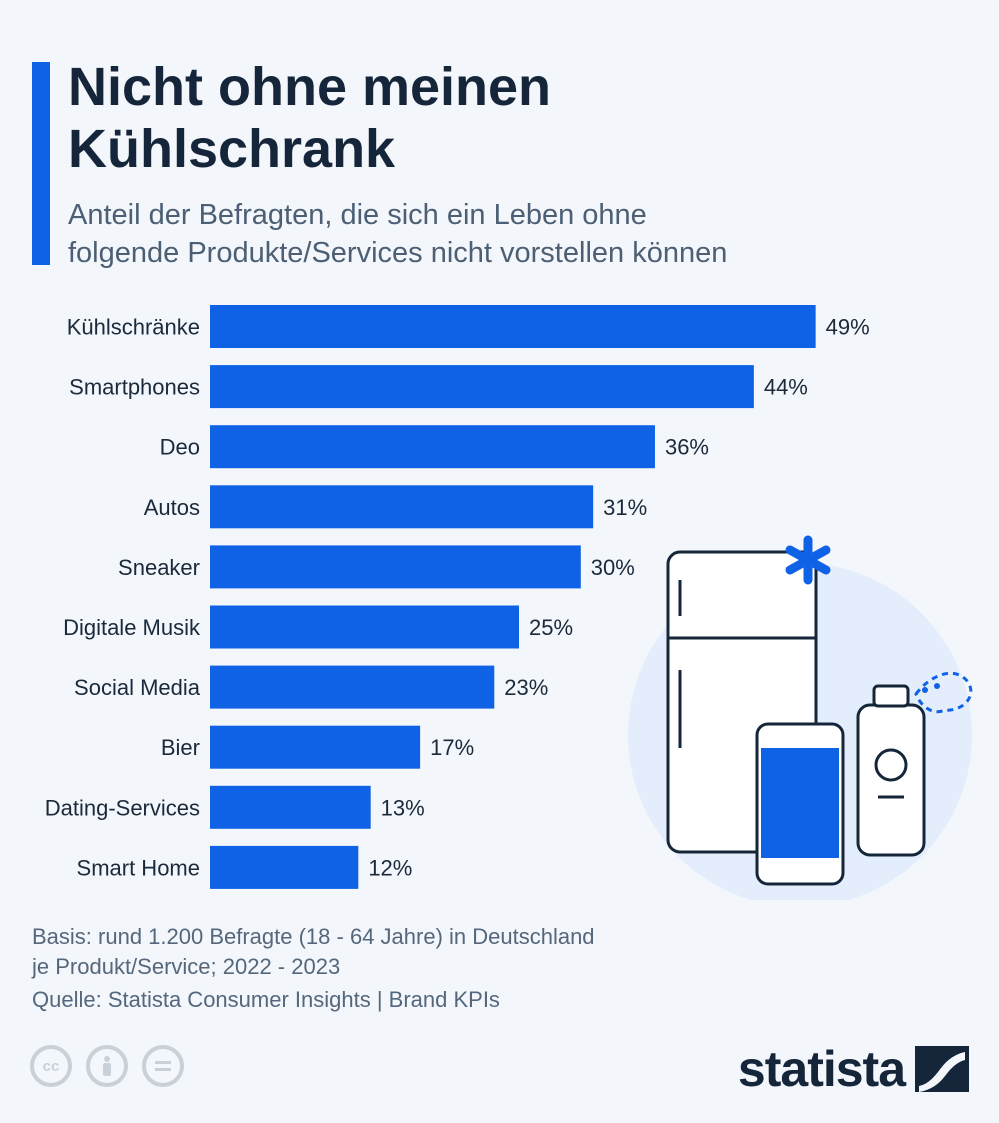  Describe the element at coordinates (180, 447) in the screenshot. I see `category-label: Deo` at that location.